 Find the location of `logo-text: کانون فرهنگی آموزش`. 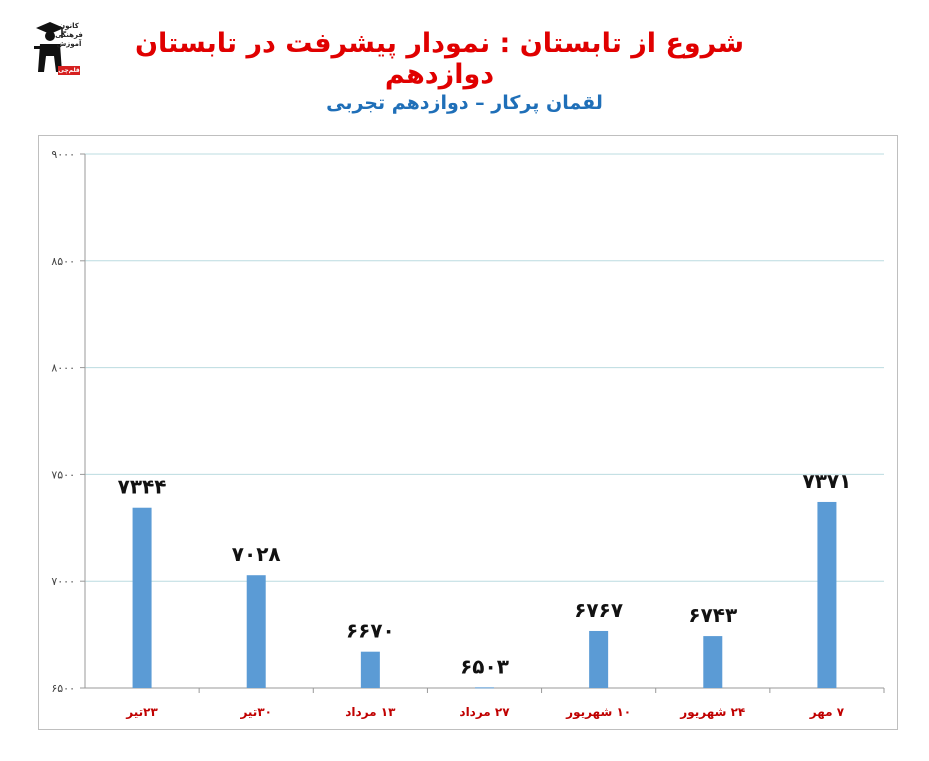

logo-text: کانون فرهنگی آموزش is located at coordinates (69, 35).